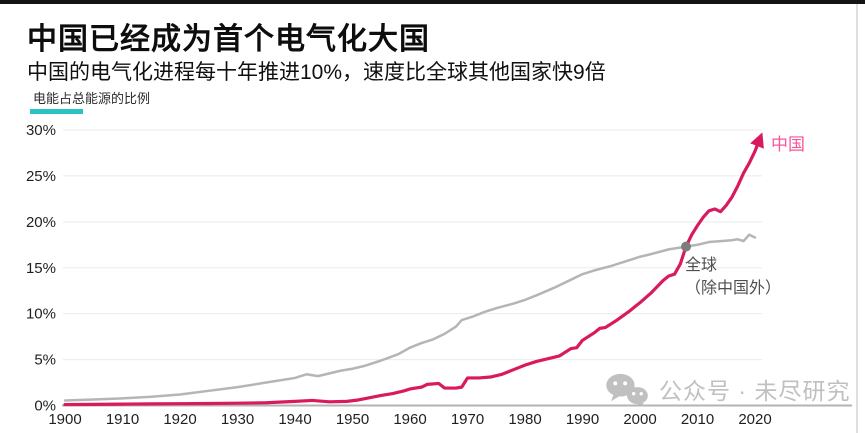  Describe the element at coordinates (41, 130) in the screenshot. I see `y-tick-label: 30%` at that location.